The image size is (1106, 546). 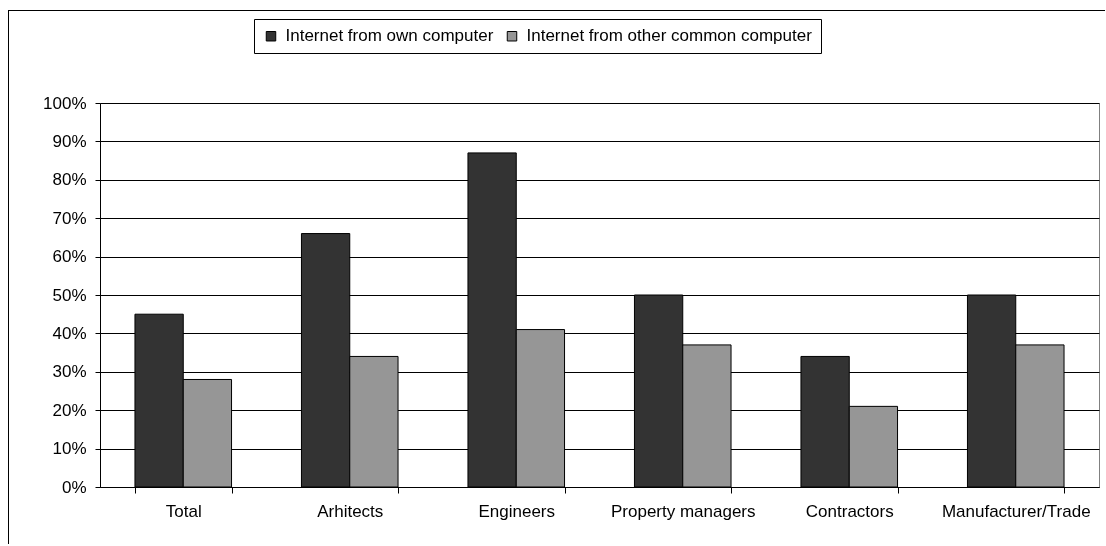 What do you see at coordinates (517, 511) in the screenshot?
I see `x-tick-label: Engineers` at bounding box center [517, 511].